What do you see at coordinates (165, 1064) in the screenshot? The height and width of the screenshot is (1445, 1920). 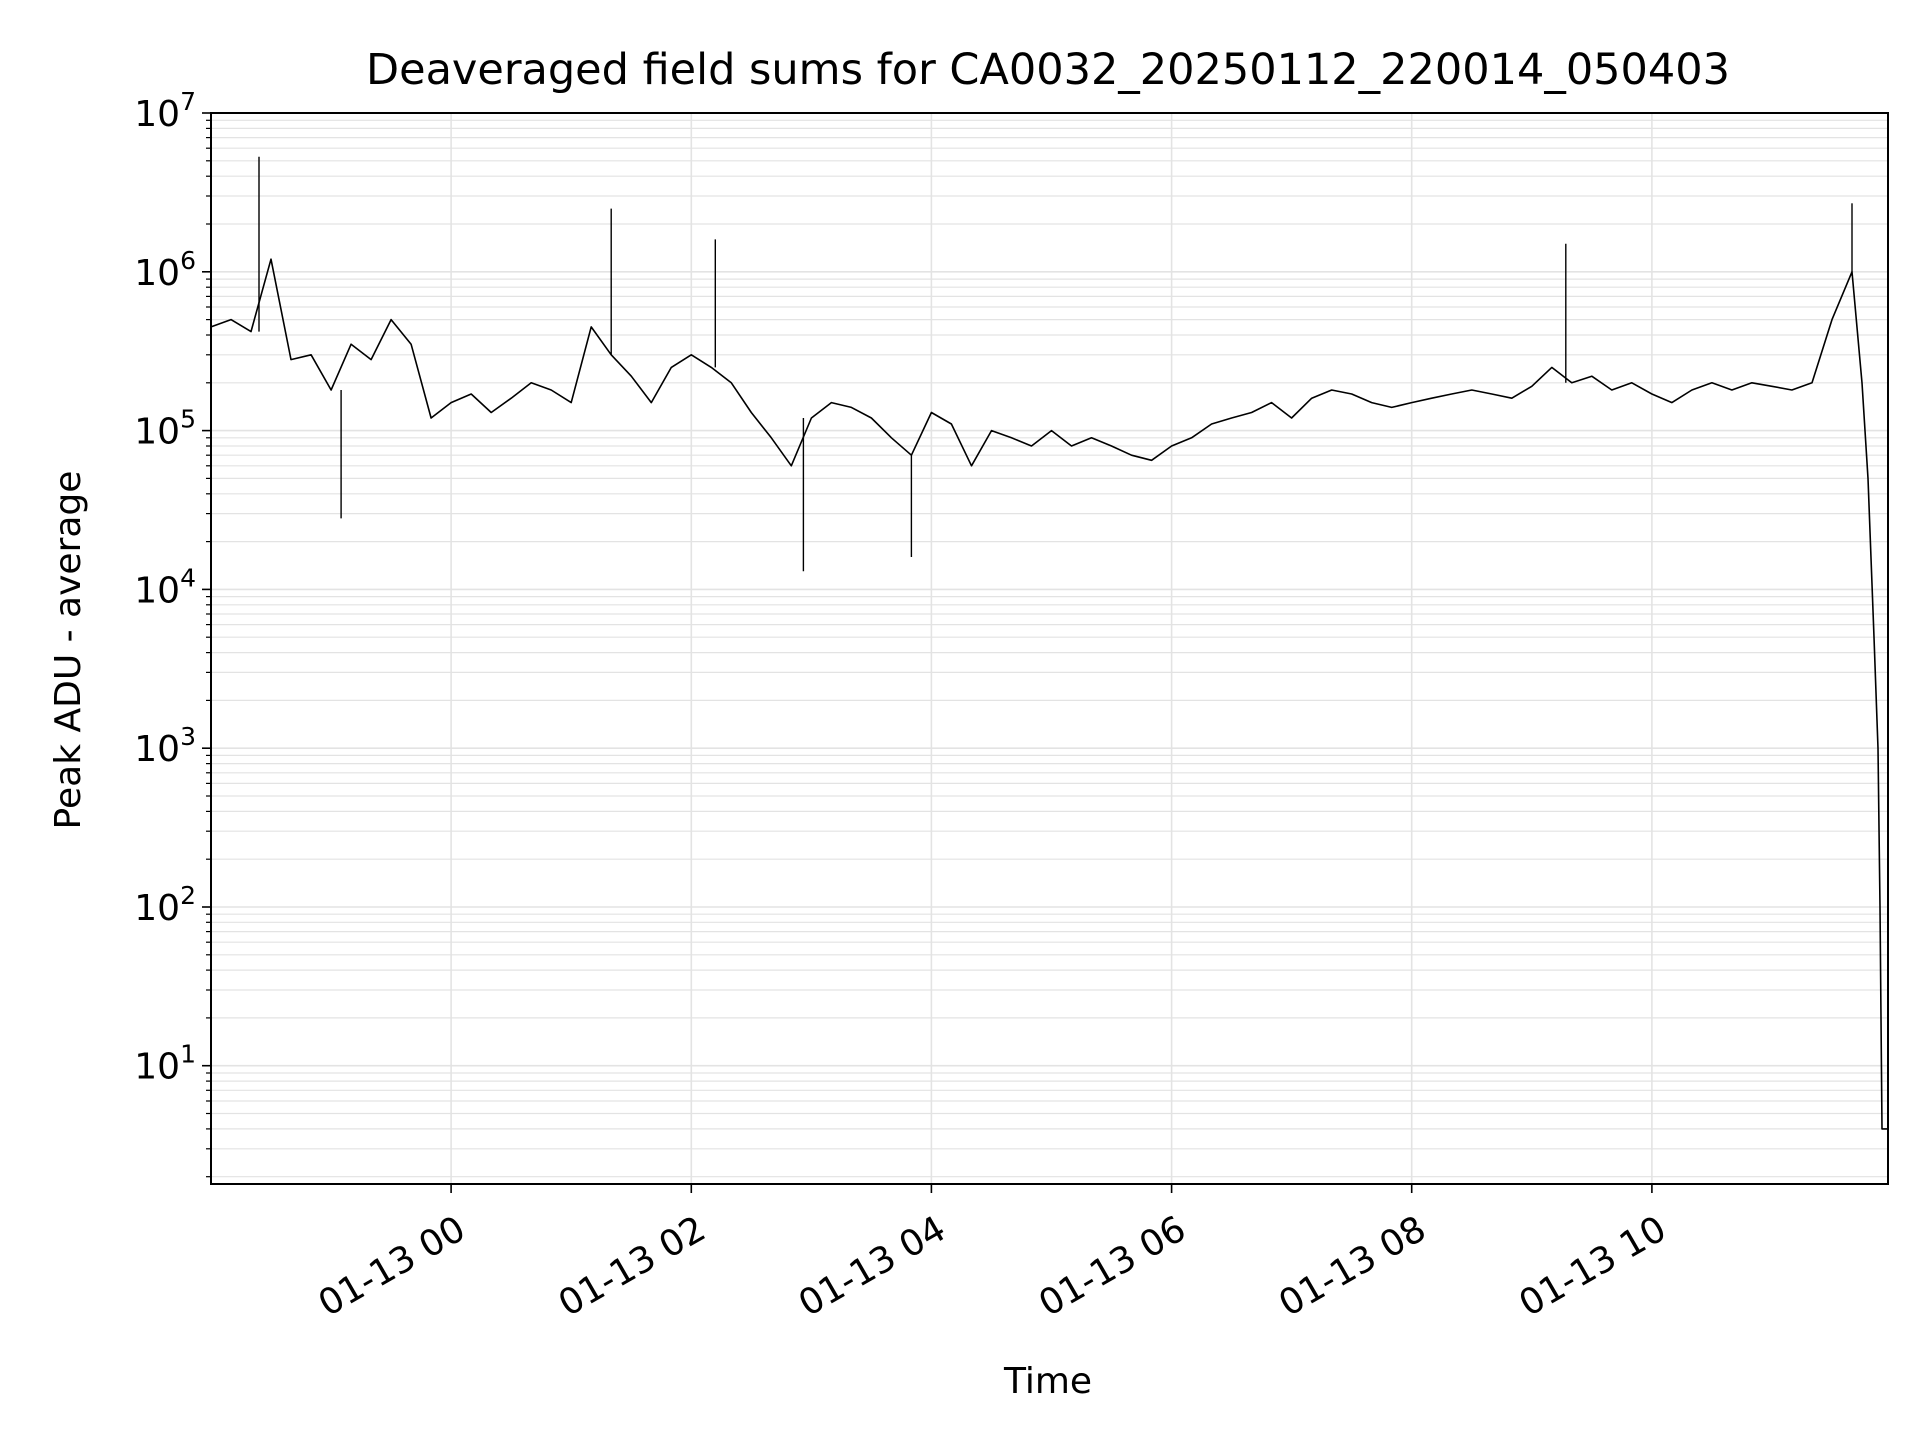 I see `y-tick-label: 10¹` at bounding box center [165, 1064].